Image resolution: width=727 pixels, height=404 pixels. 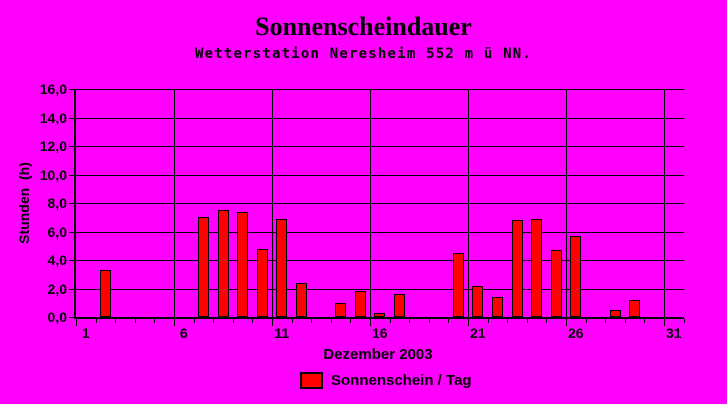 I want to click on legend-label: Sonnenschein / Tag, so click(x=401, y=380).